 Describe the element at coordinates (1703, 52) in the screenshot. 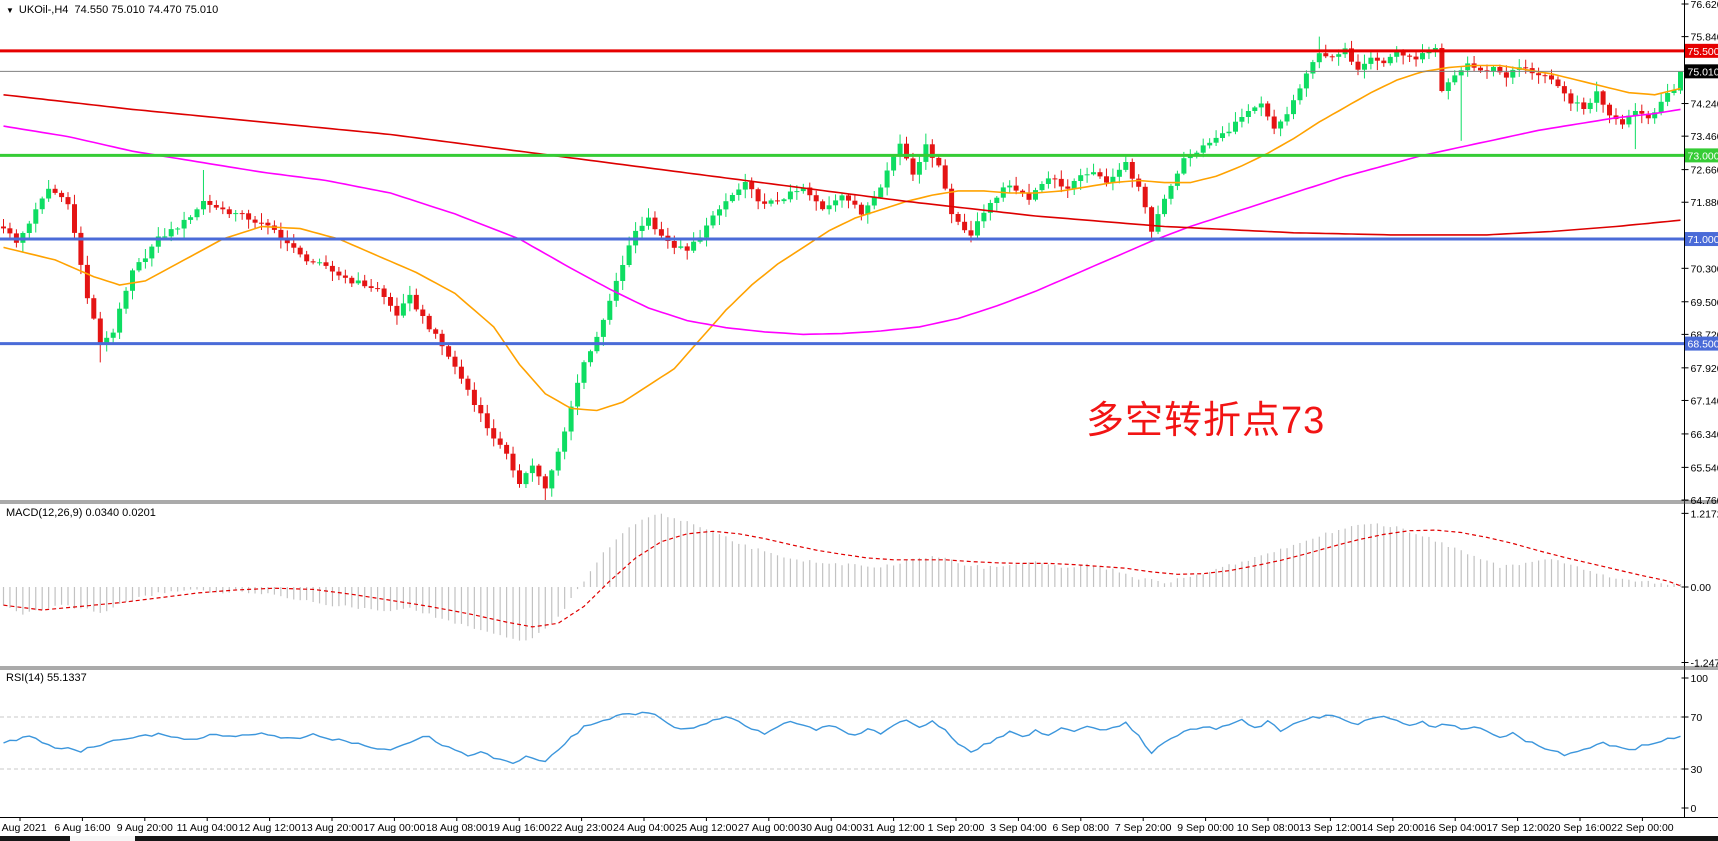

I see `price-level-chip-label: 75.500` at that location.